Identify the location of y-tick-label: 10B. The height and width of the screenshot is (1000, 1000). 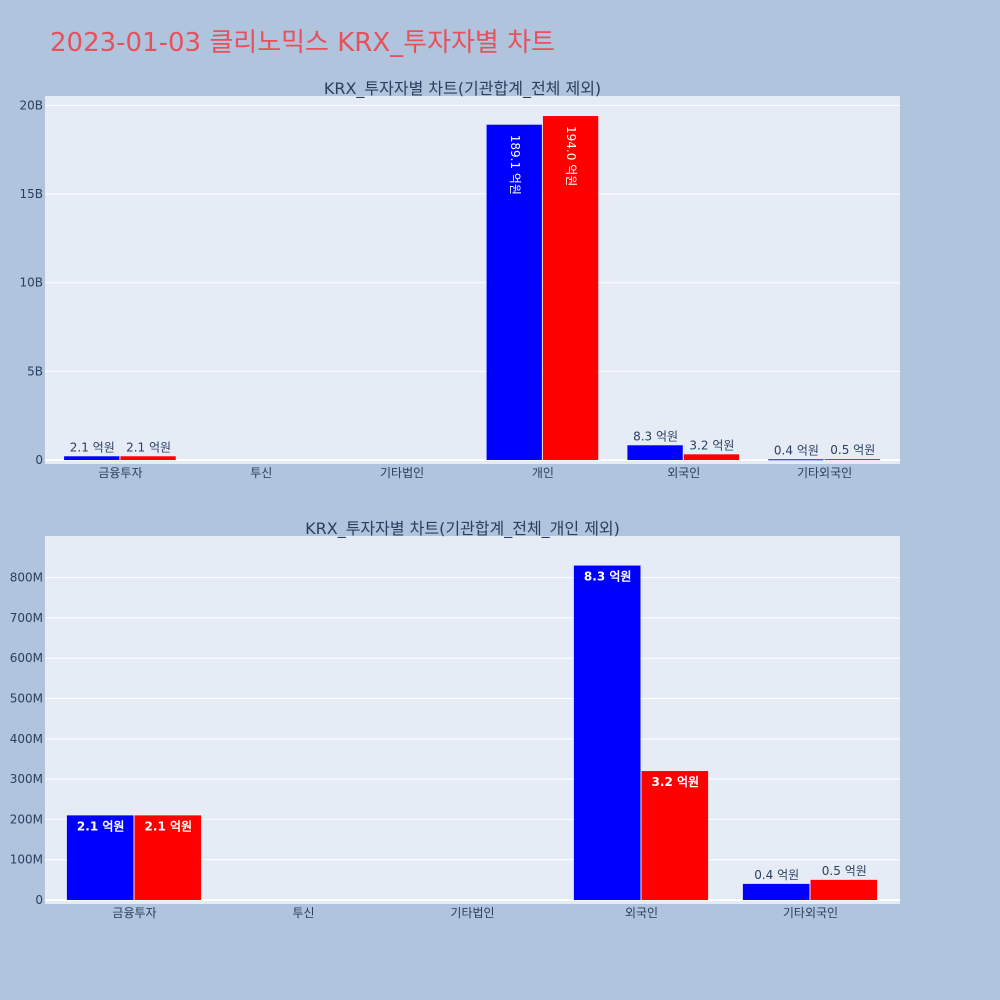
(31, 283).